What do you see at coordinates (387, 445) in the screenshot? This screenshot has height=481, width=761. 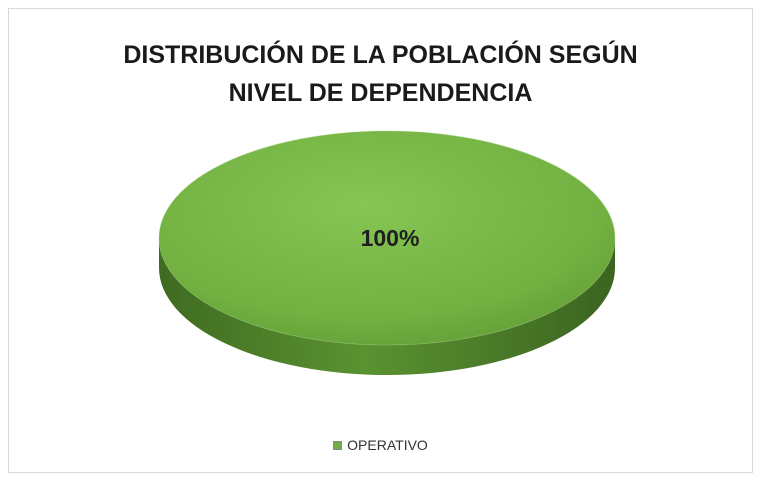 I see `legend-label-operativo: OPERATIVO` at bounding box center [387, 445].